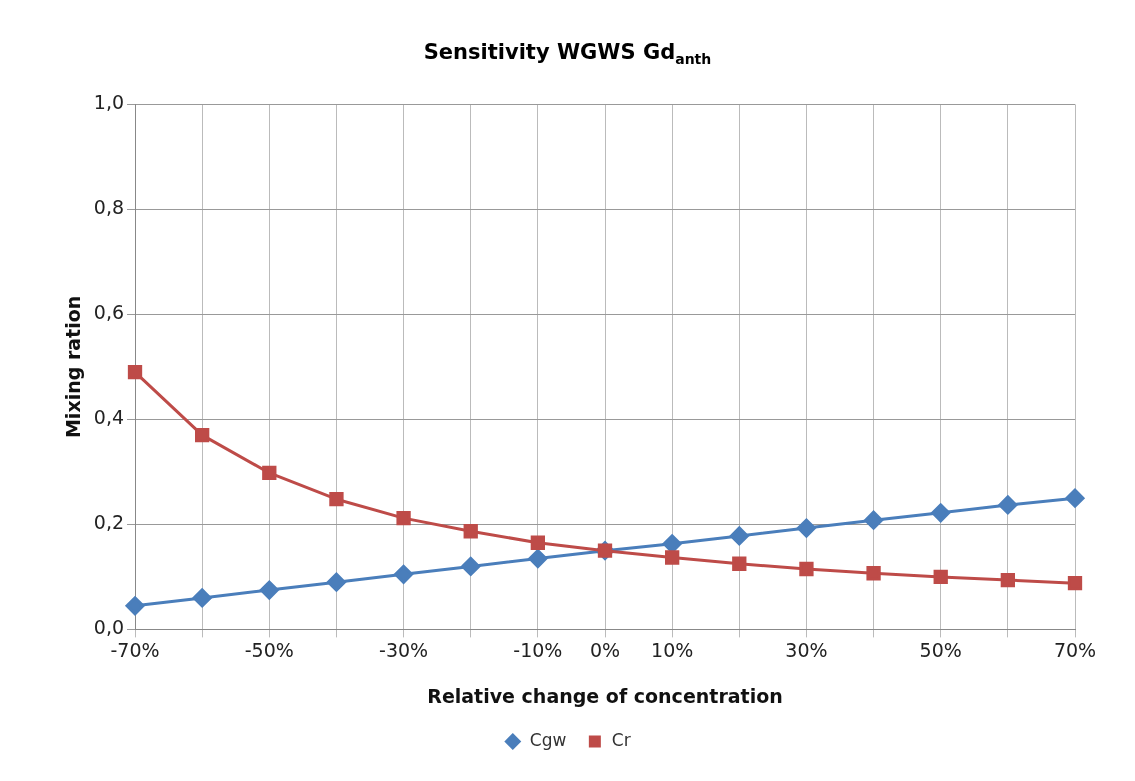 The width and height of the screenshot is (1135, 781). What do you see at coordinates (538, 649) in the screenshot?
I see `x-tick-label: -10%` at bounding box center [538, 649].